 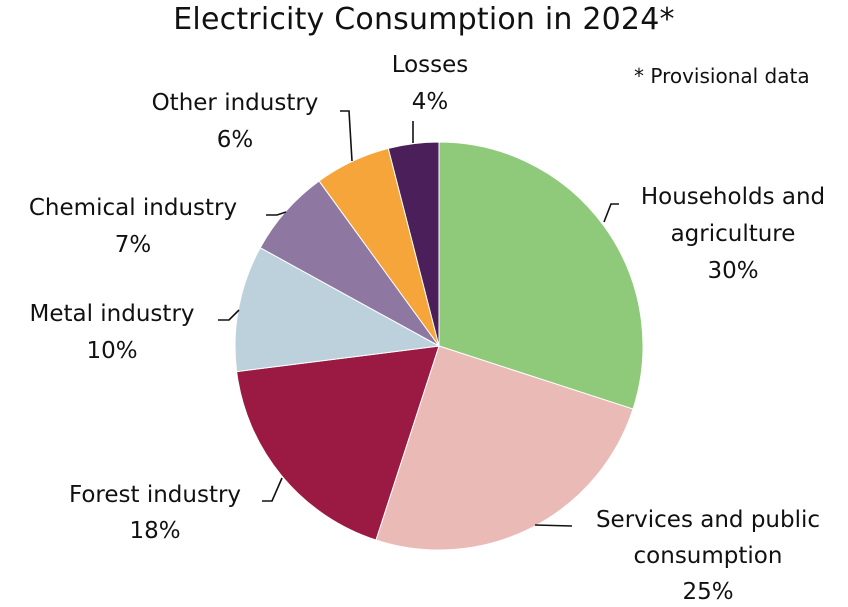 What do you see at coordinates (346, 136) in the screenshot?
I see `leader-other` at bounding box center [346, 136].